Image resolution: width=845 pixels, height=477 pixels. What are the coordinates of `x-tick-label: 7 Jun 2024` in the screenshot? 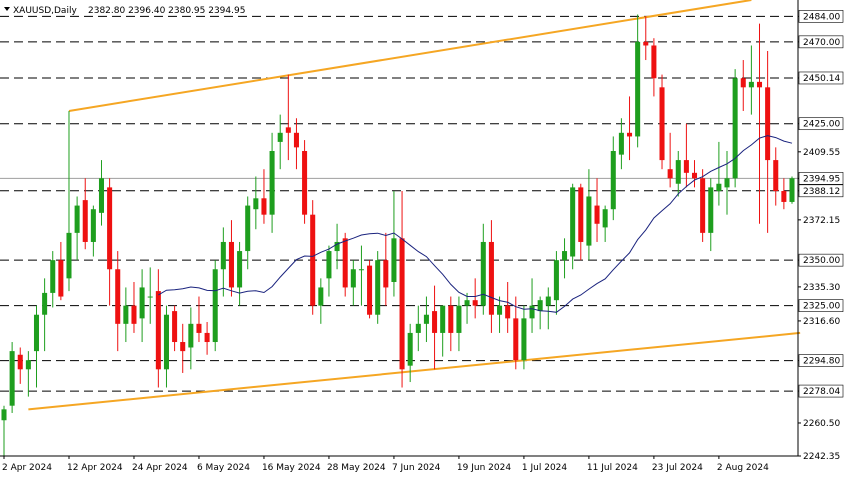 It's located at (416, 468).